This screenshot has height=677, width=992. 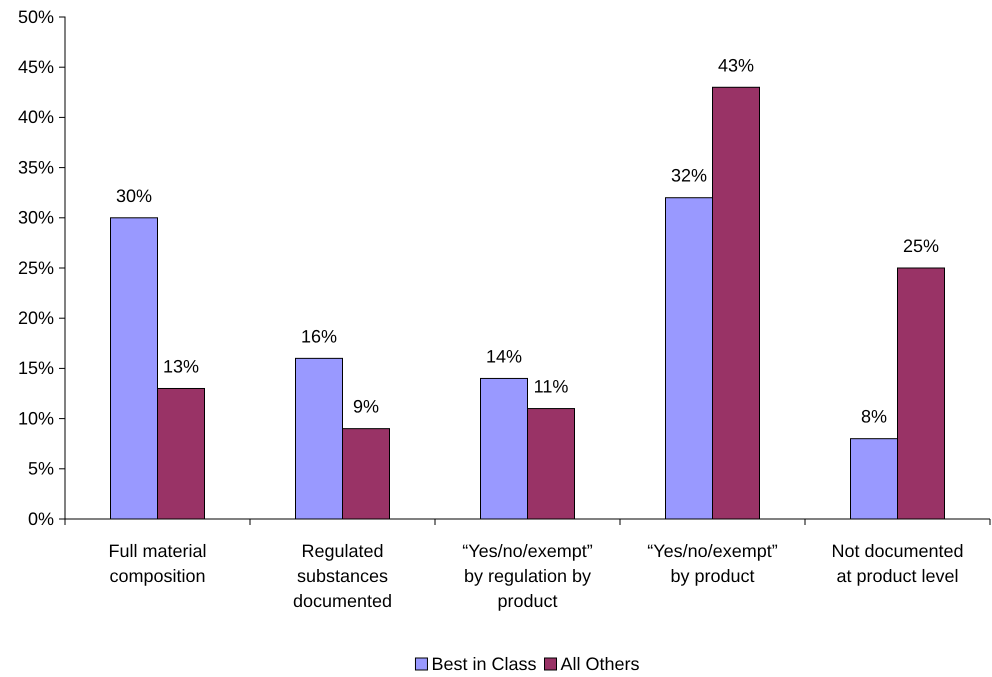 I want to click on text: 30%, so click(x=134, y=196).